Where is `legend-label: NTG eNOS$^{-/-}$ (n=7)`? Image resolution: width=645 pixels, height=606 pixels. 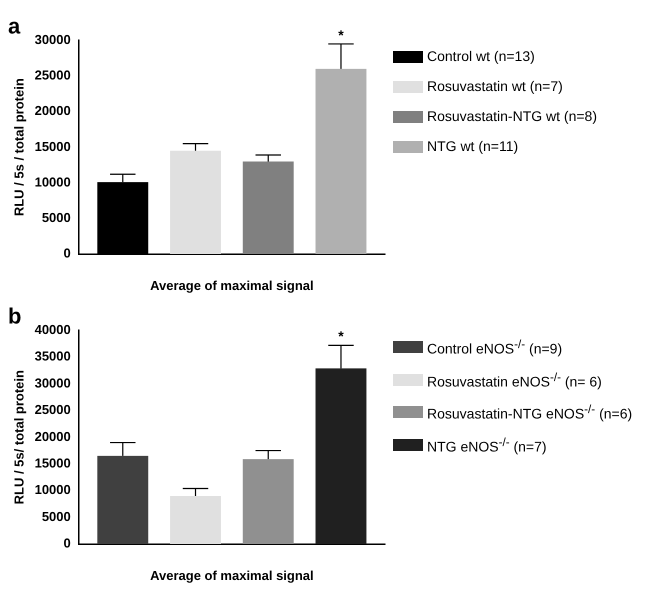
legend-label: NTG eNOS$^{-/-}$ (n=7) is located at coordinates (487, 445).